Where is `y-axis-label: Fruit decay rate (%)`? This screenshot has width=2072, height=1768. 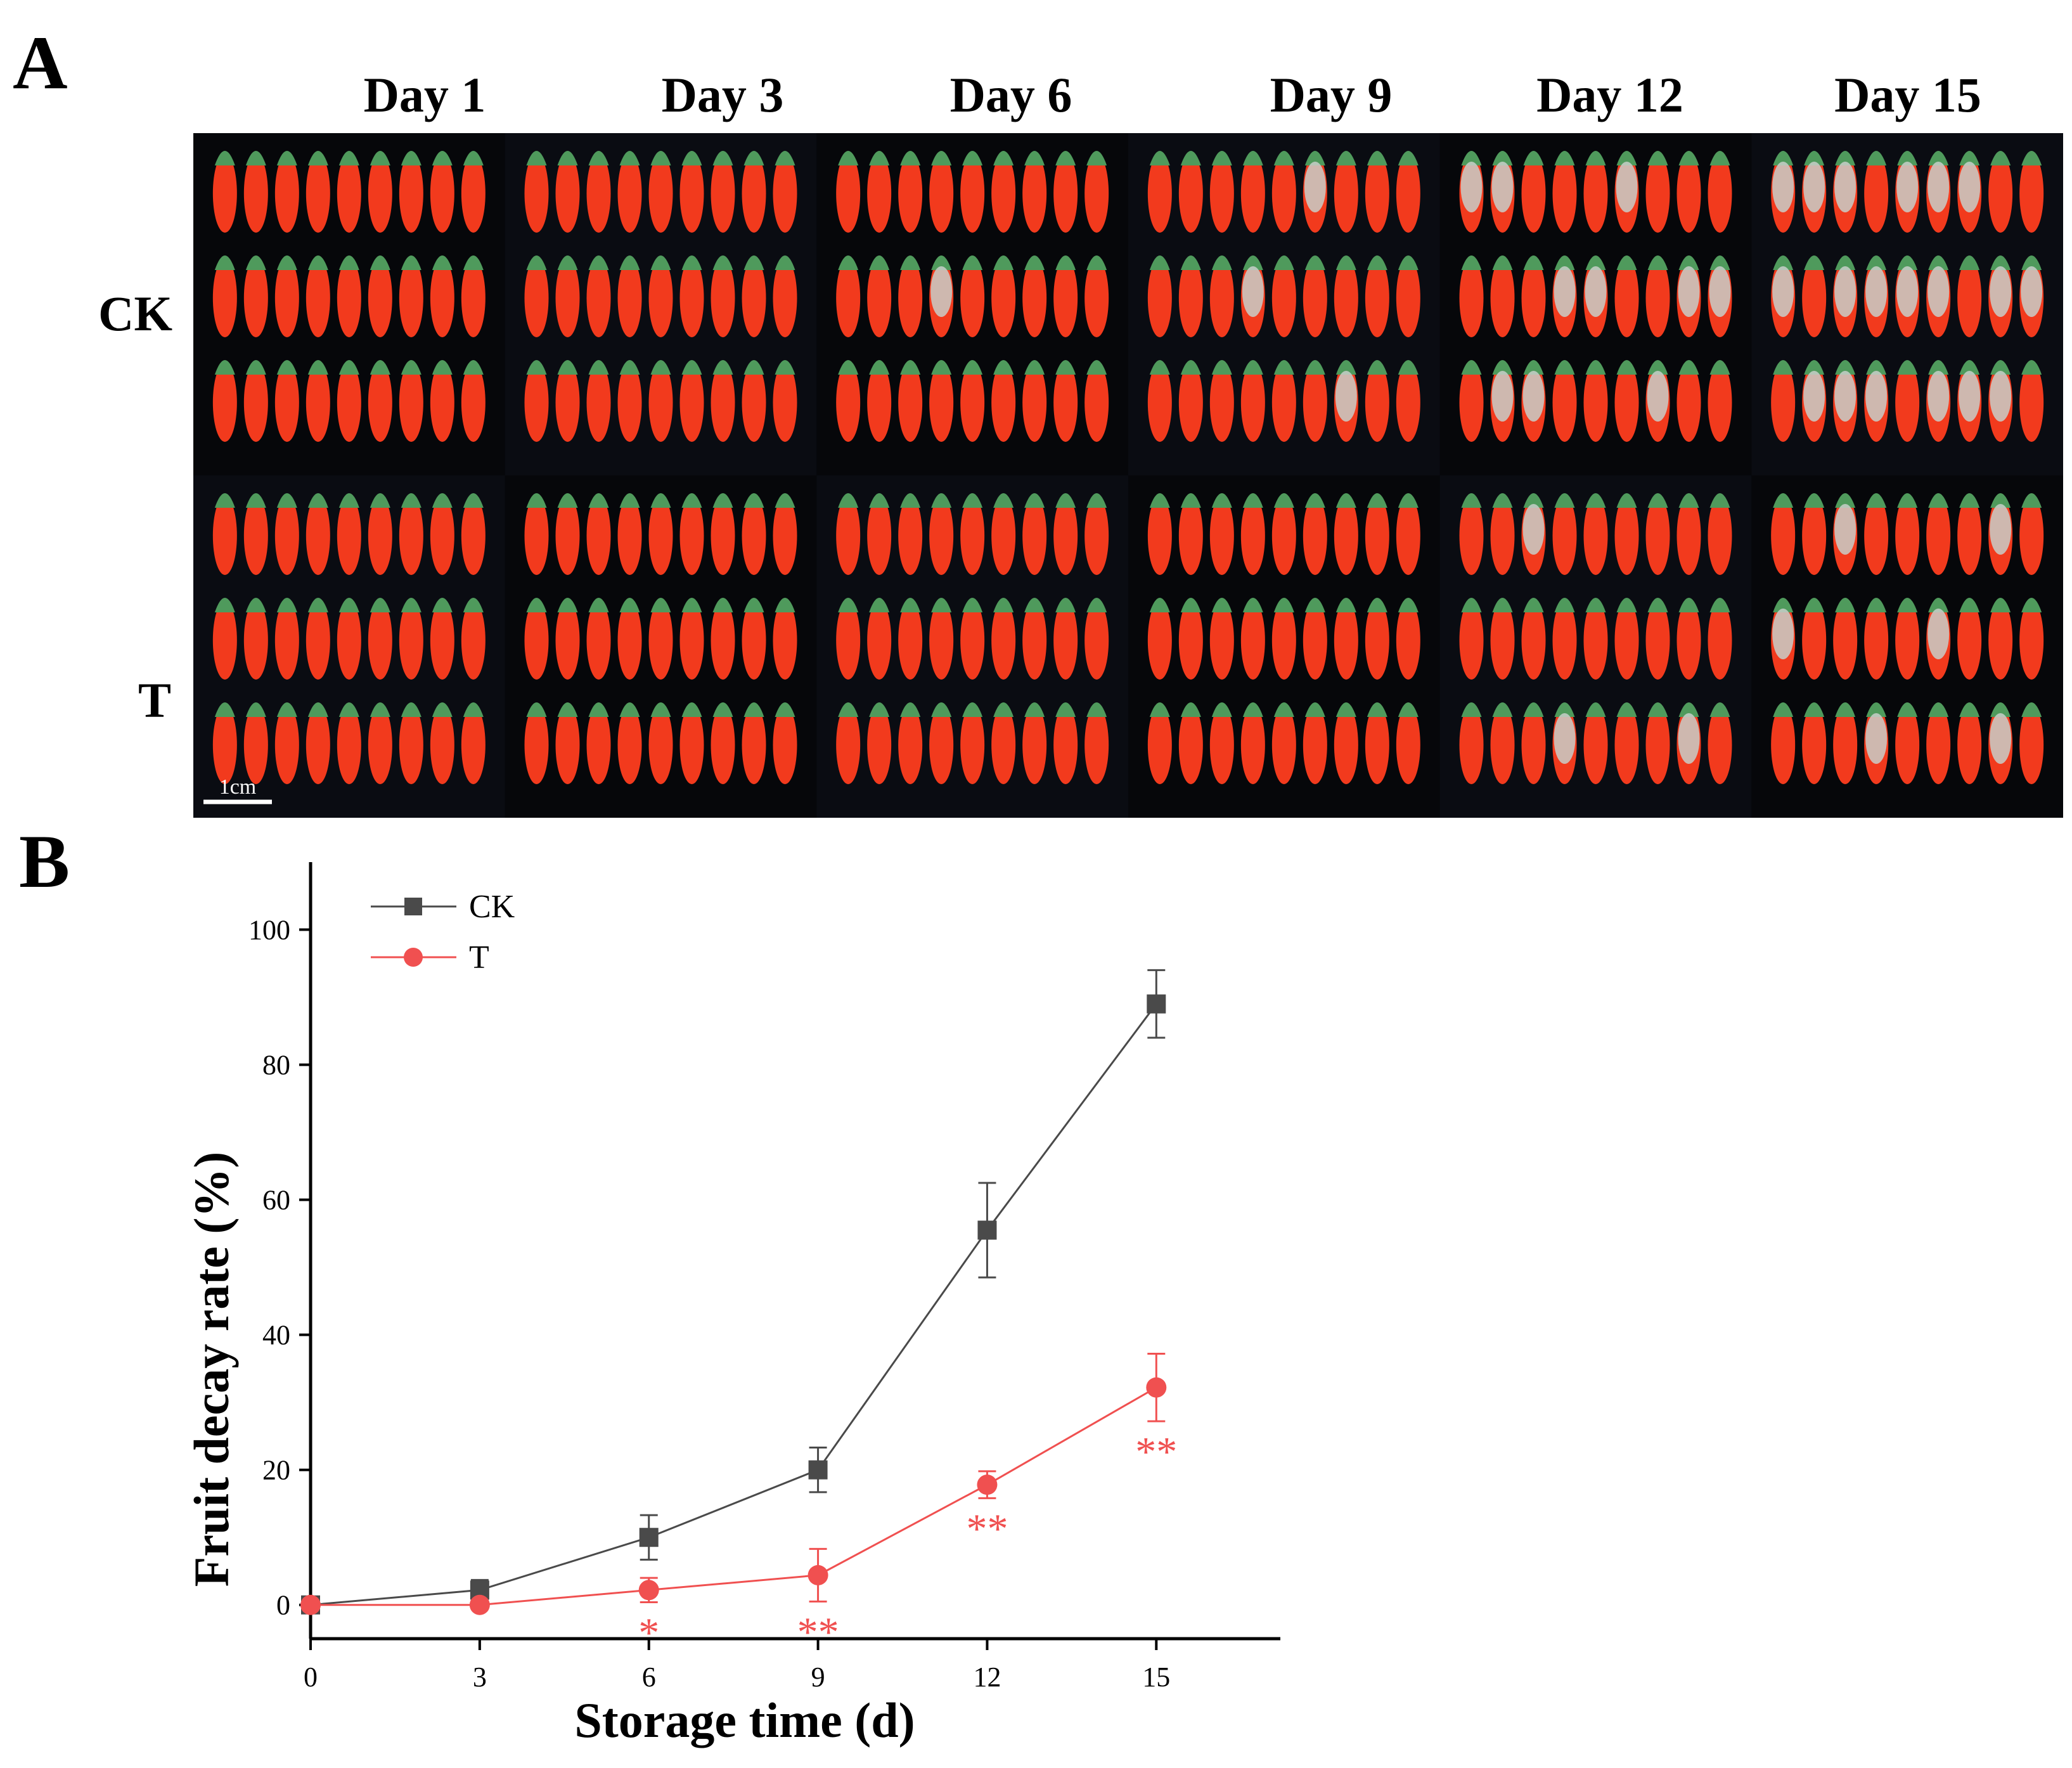 y-axis-label: Fruit decay rate (%) is located at coordinates (211, 1369).